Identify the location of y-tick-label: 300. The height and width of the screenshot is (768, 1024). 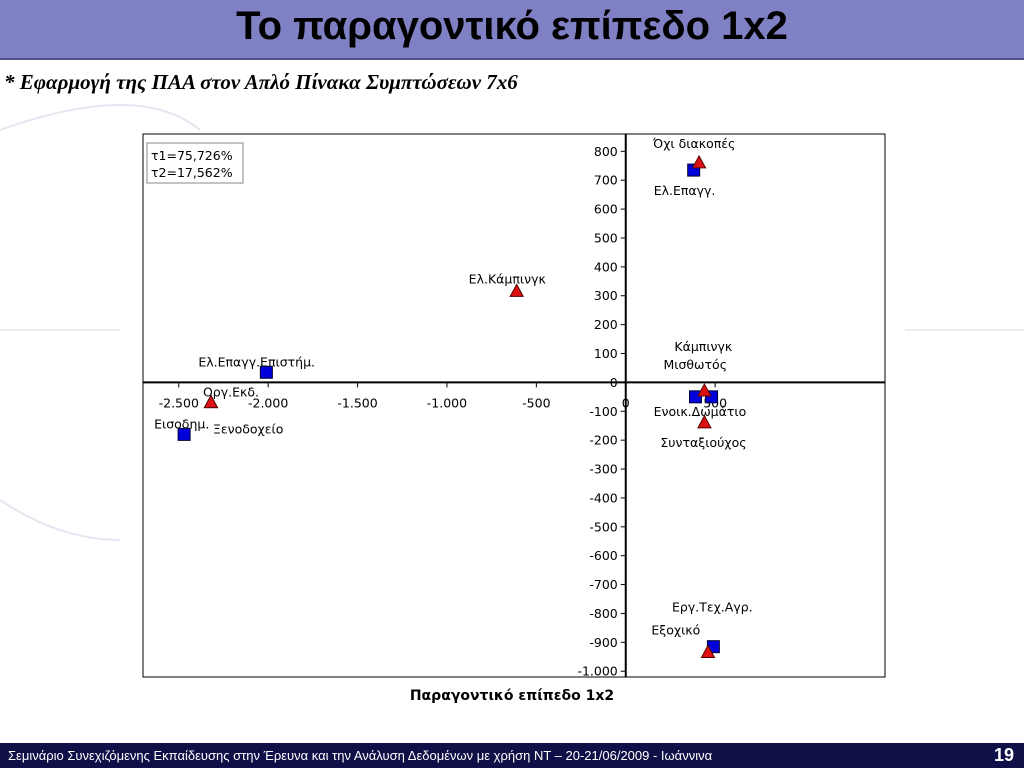
(606, 295).